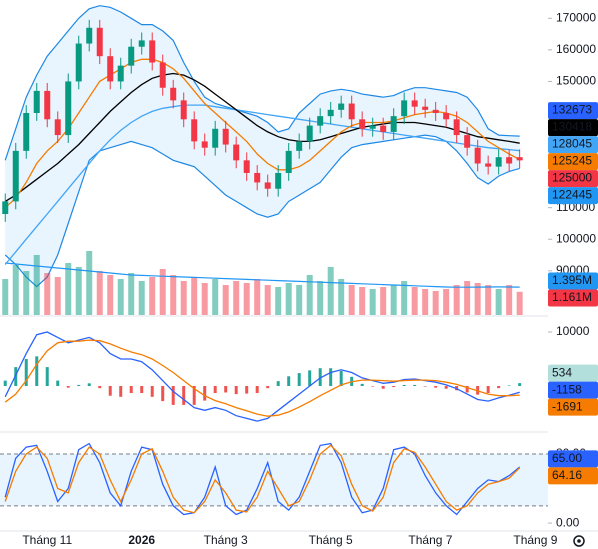 This screenshot has height=549, width=598. Describe the element at coordinates (572, 195) in the screenshot. I see `last-value-label: 122445` at that location.